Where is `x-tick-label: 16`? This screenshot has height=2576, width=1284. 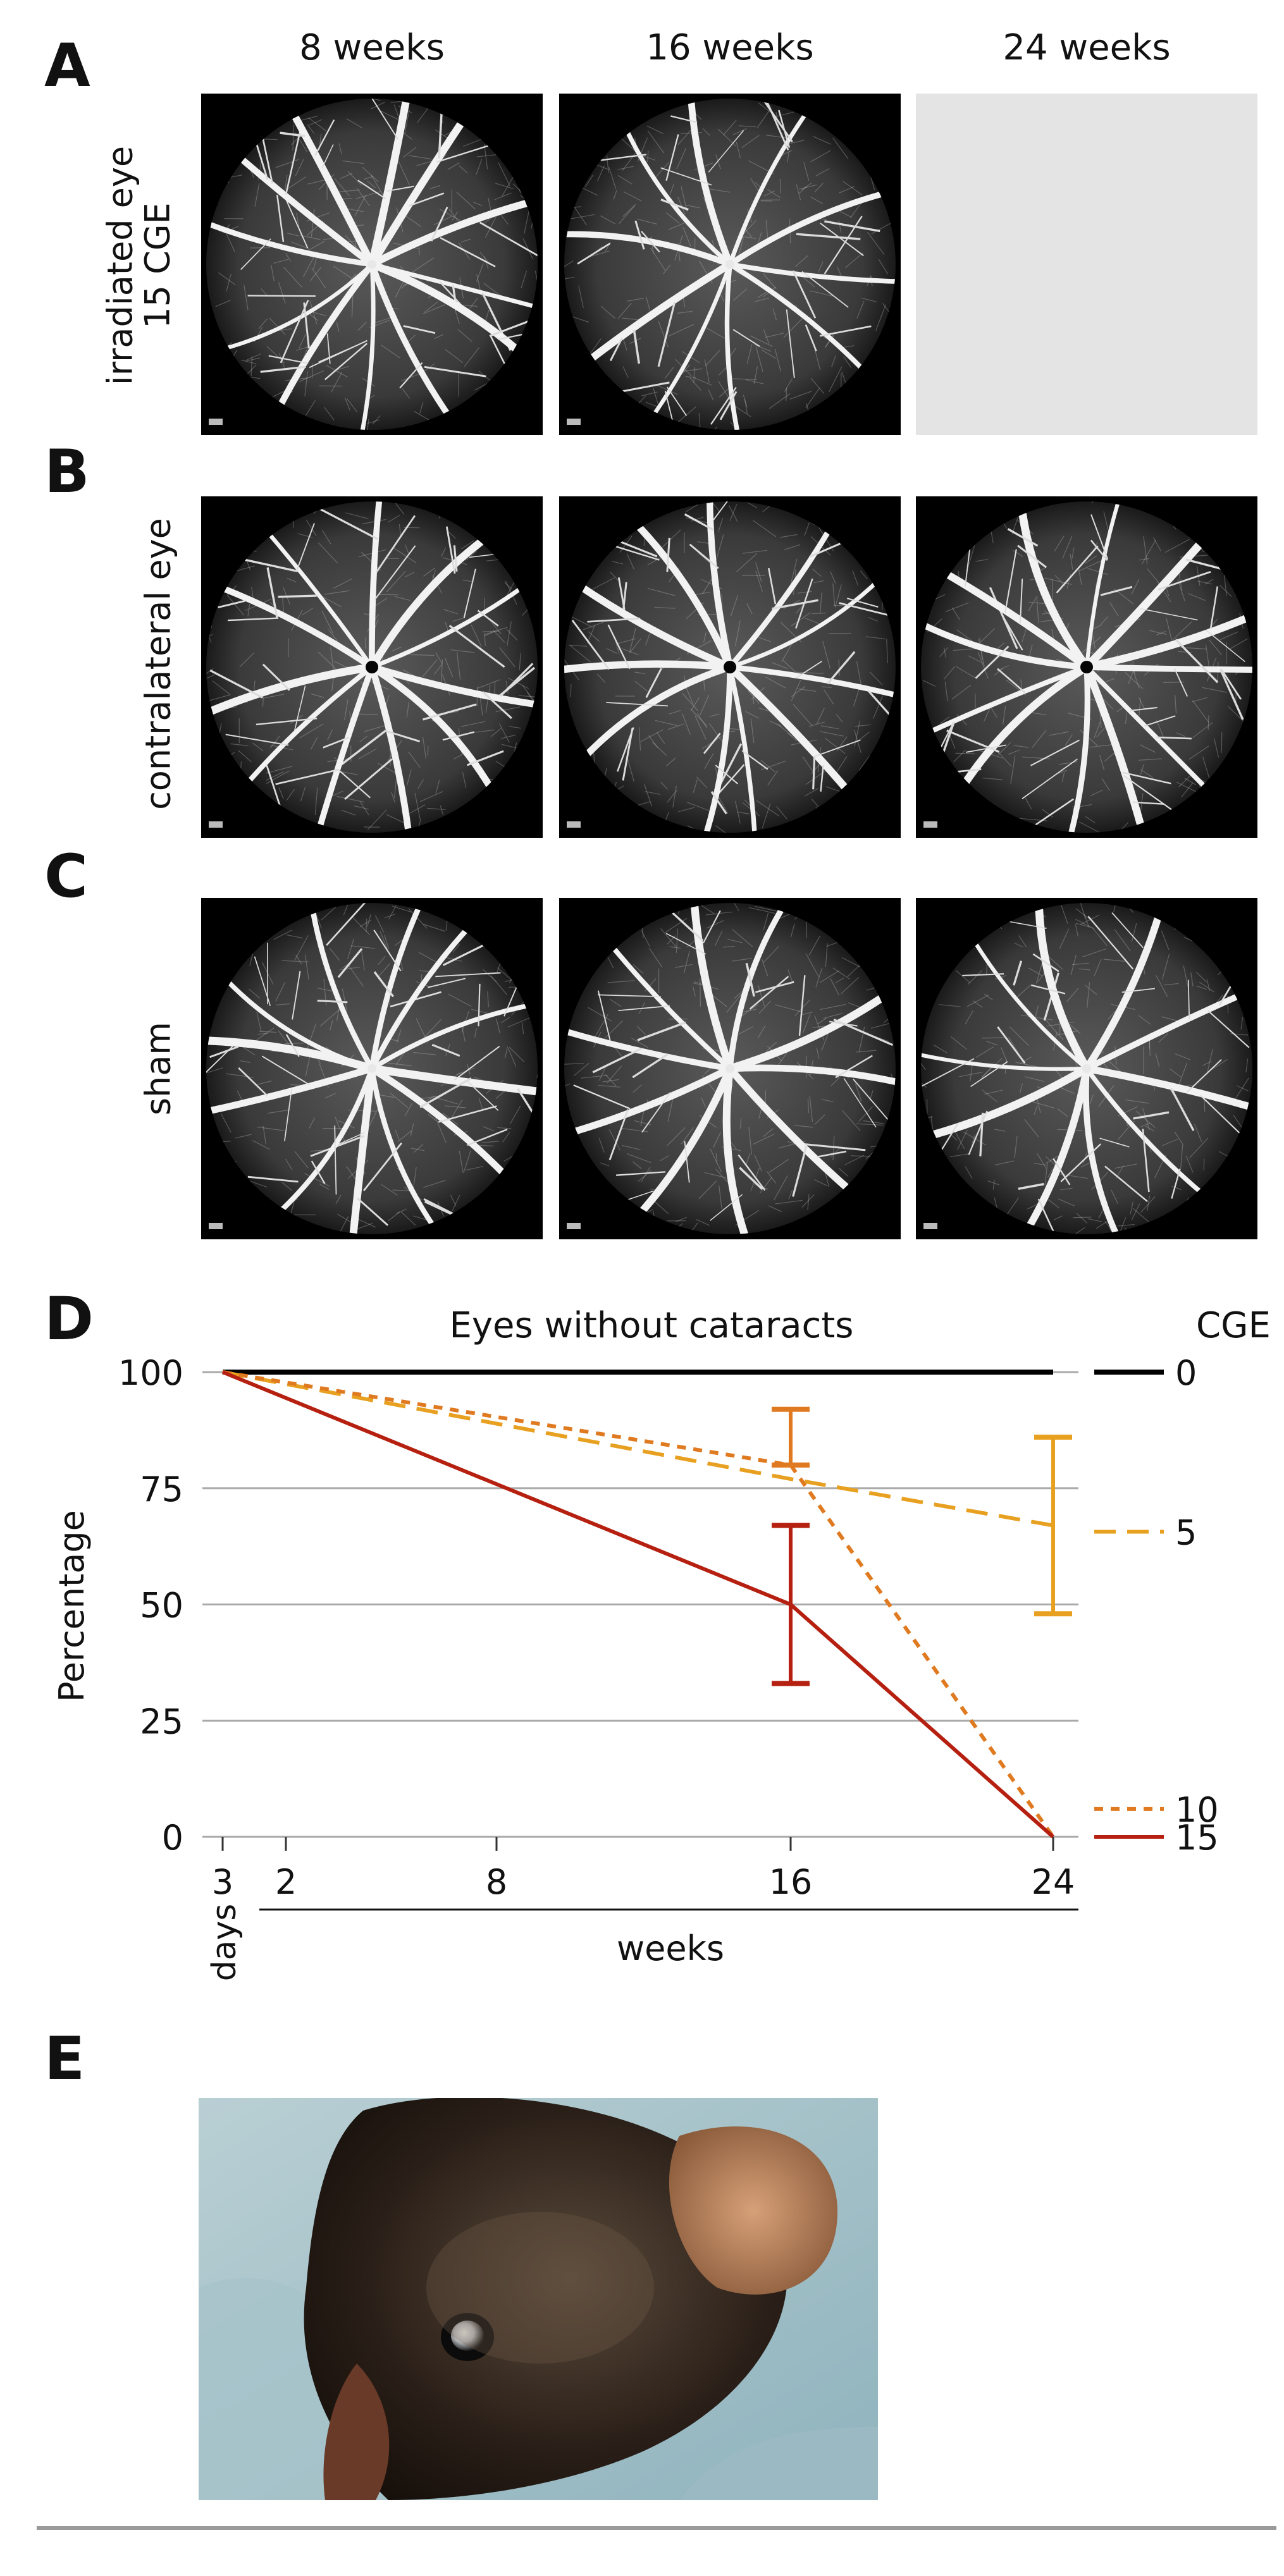 x-tick-label: 16 is located at coordinates (791, 1882).